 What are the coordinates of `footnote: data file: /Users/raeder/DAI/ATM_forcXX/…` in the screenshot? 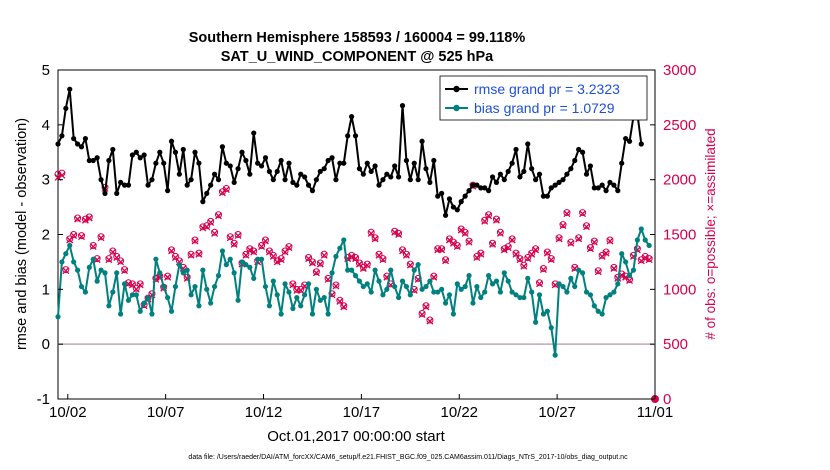 It's located at (408, 457).